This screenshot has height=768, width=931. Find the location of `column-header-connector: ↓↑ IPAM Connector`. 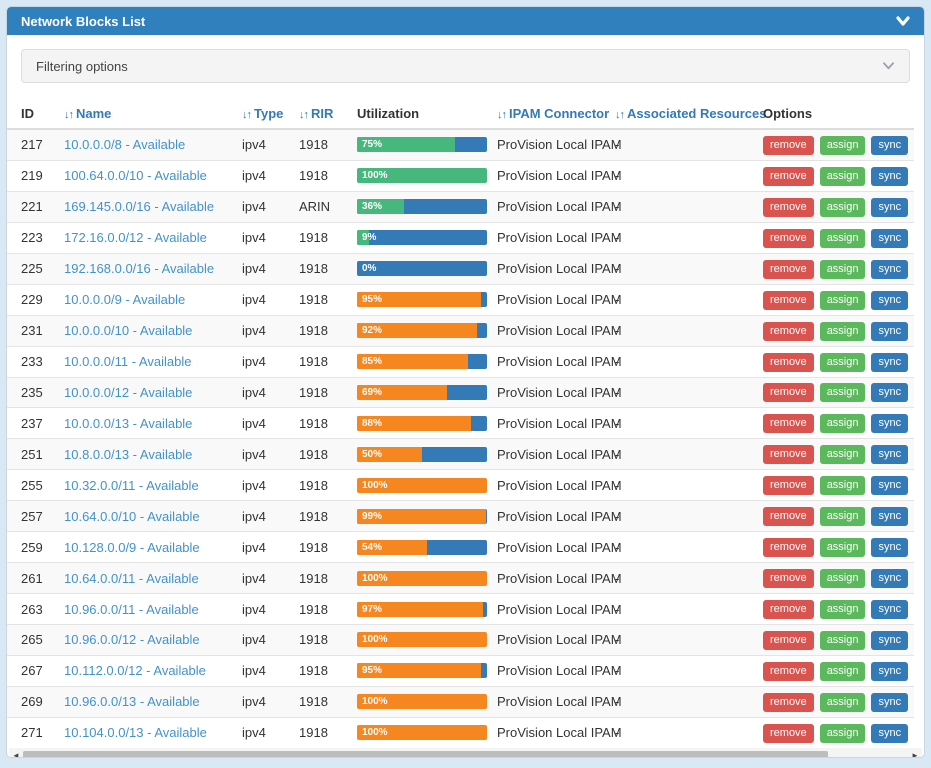

column-header-connector: ↓↑ IPAM Connector is located at coordinates (556, 115).